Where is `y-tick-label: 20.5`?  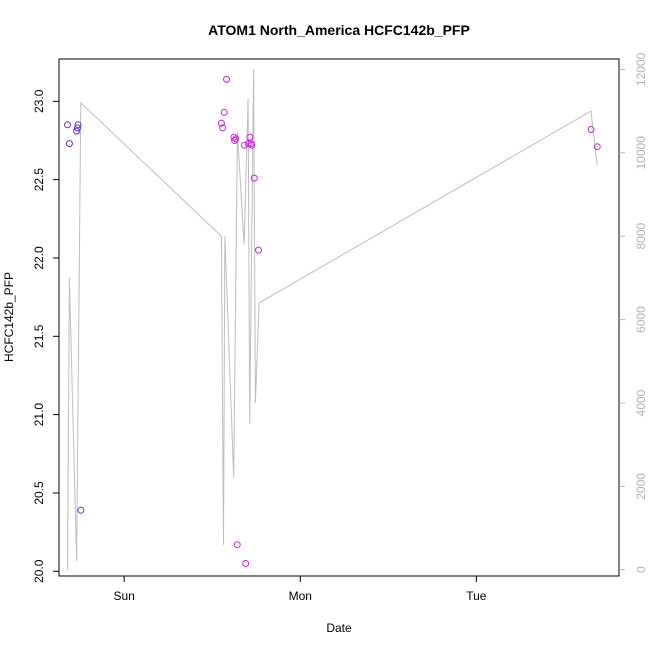 y-tick-label: 20.5 is located at coordinates (39, 493).